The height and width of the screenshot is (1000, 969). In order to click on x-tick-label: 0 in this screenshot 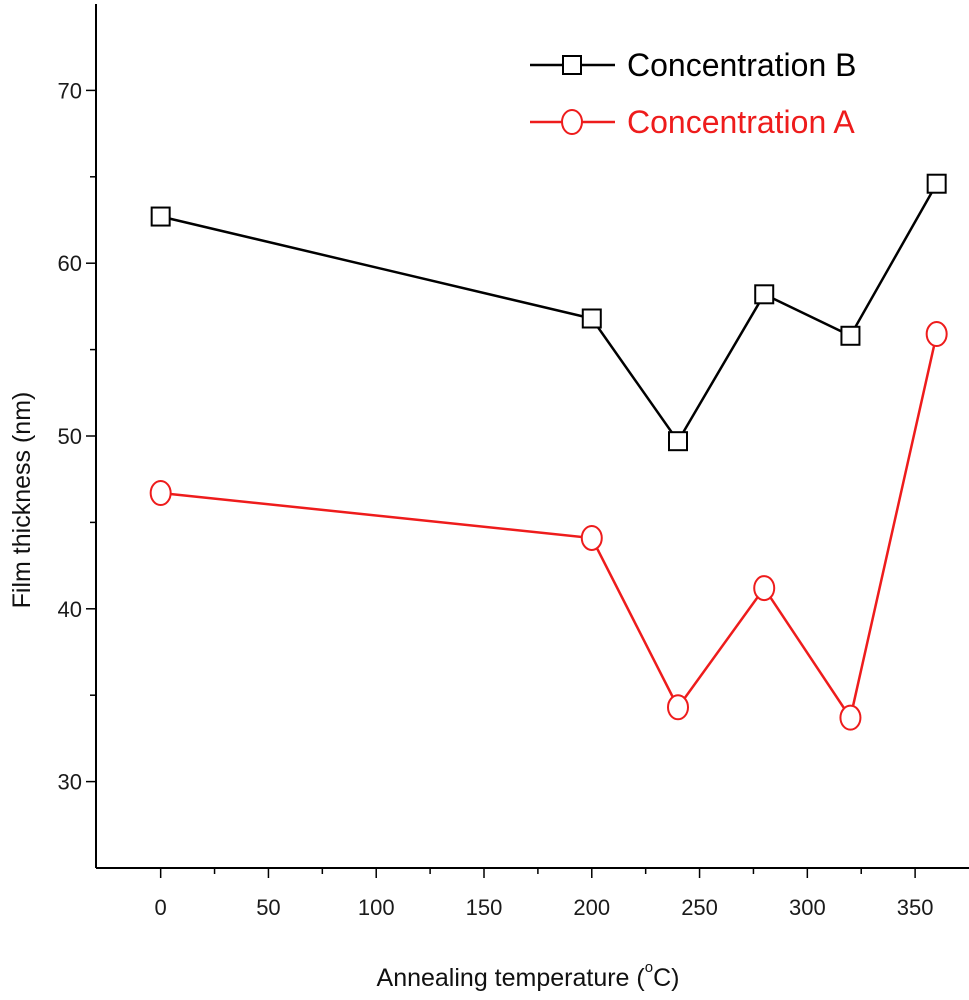, I will do `click(161, 907)`.